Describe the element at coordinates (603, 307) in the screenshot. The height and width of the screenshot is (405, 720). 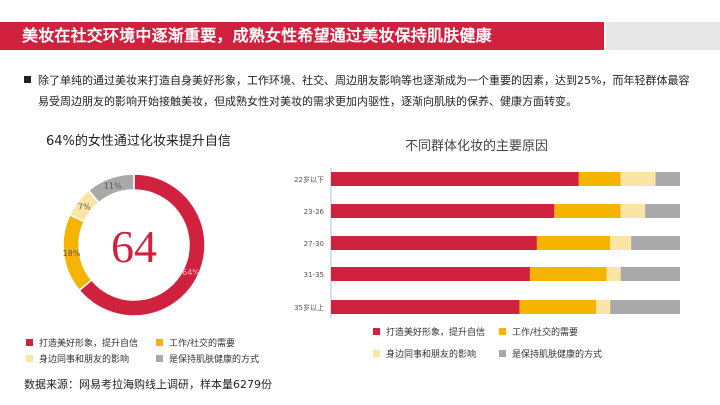
I see `bar-segment-r5-s3` at that location.